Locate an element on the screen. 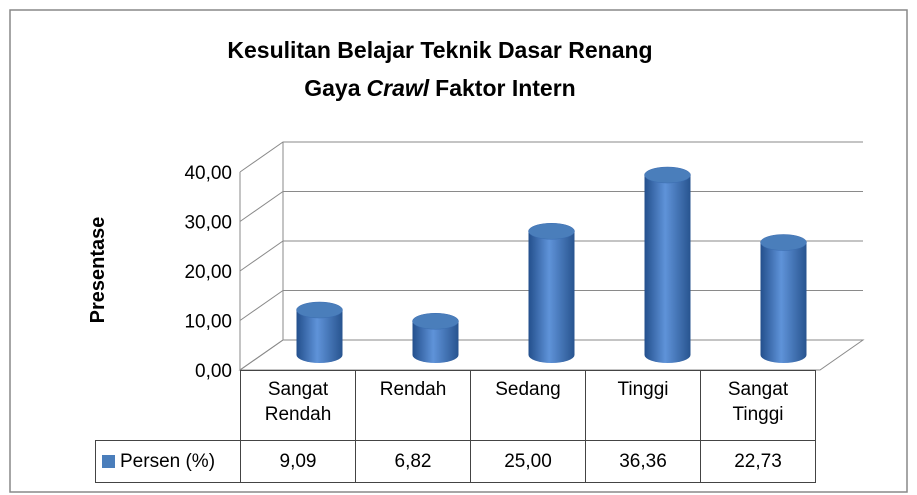 The width and height of the screenshot is (917, 495). title-part: Gaya is located at coordinates (332, 88).